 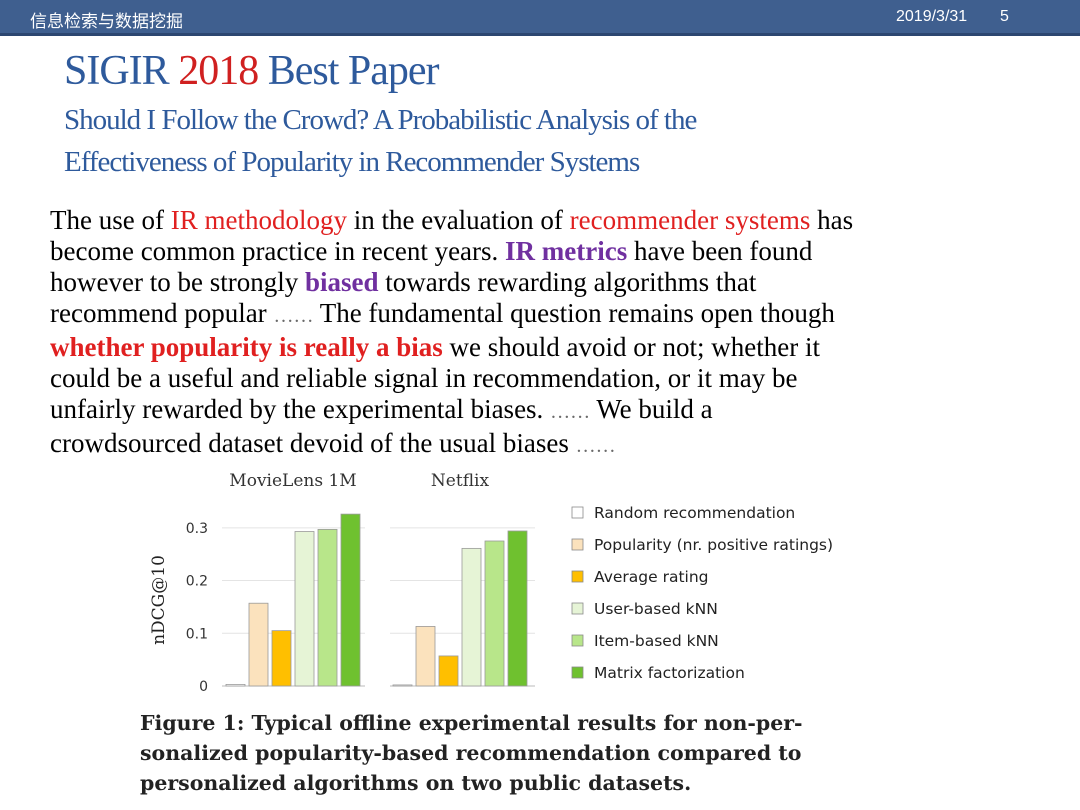 I want to click on y-tick-label: 0.3, so click(x=197, y=529).